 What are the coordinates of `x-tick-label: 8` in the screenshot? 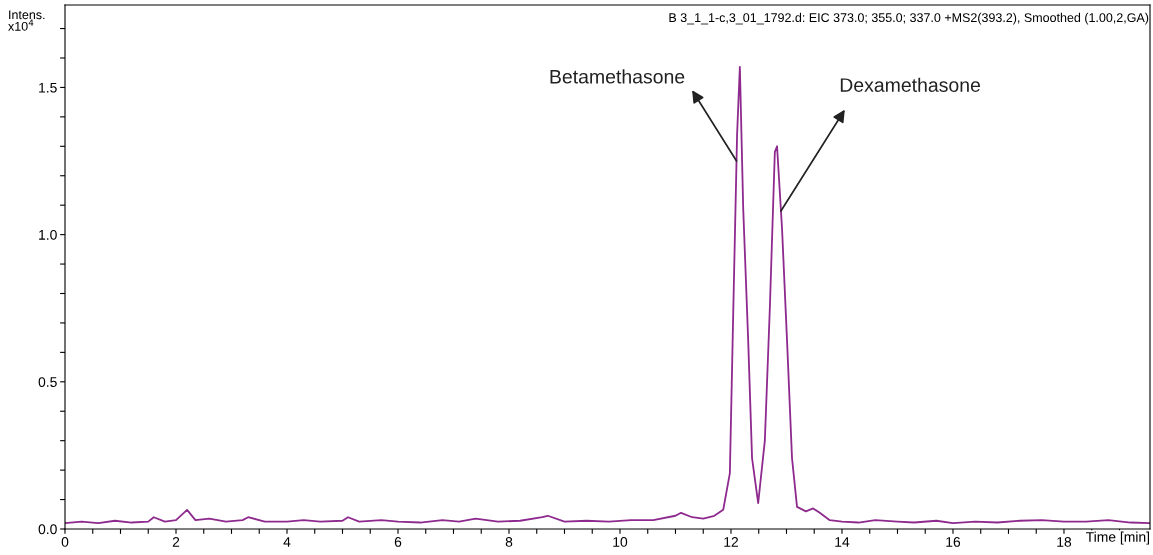 It's located at (509, 542).